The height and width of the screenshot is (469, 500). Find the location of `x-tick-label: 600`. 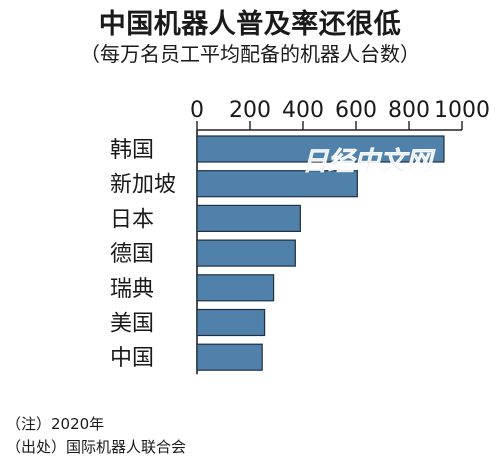

x-tick-label: 600 is located at coordinates (356, 110).